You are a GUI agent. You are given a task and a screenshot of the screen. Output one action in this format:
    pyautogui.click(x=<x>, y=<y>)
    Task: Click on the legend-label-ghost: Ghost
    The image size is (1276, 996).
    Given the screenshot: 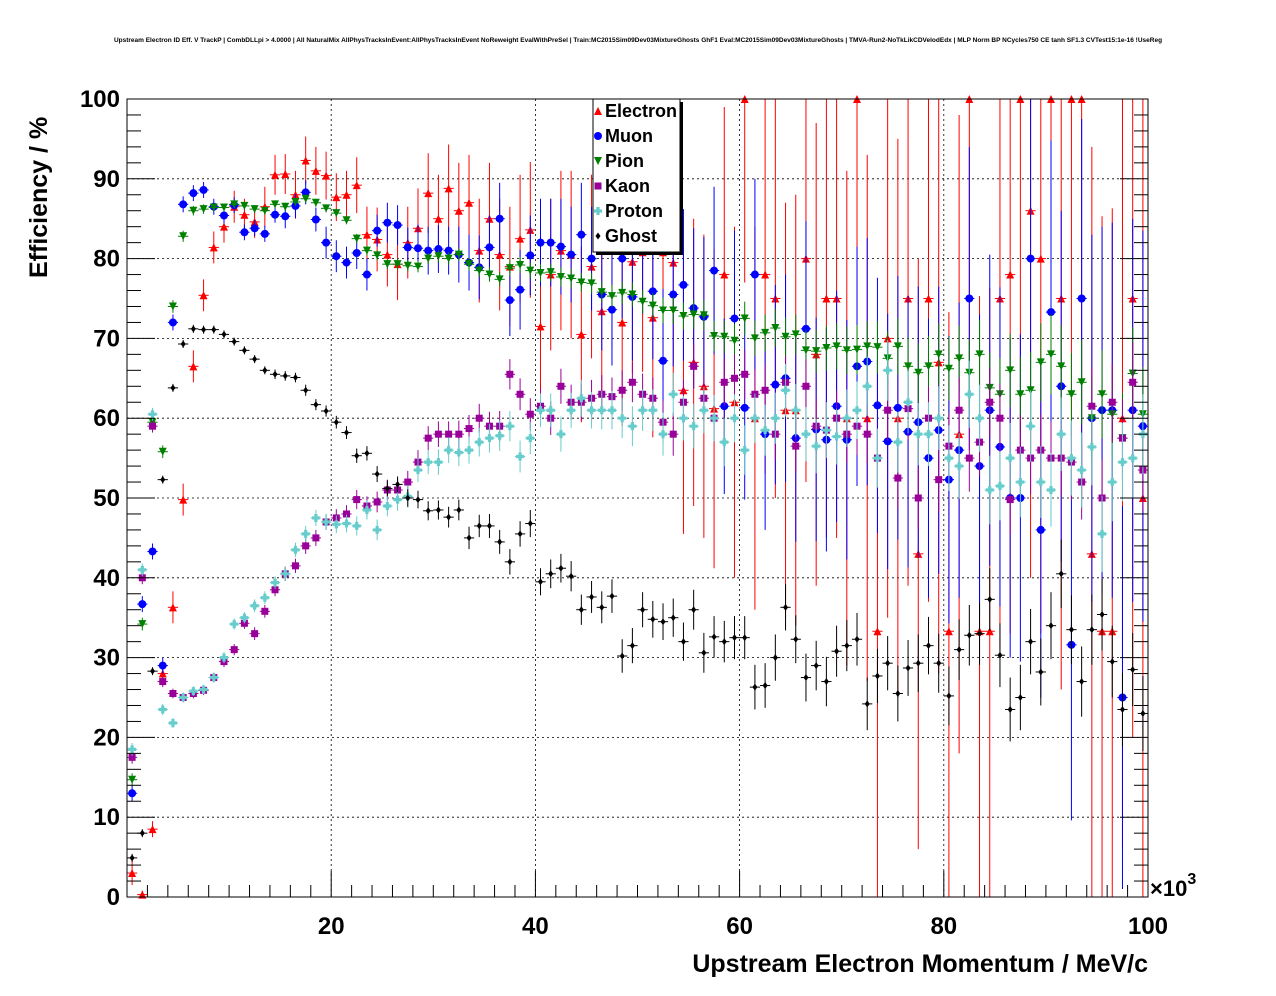 What is the action you would take?
    pyautogui.click(x=631, y=236)
    